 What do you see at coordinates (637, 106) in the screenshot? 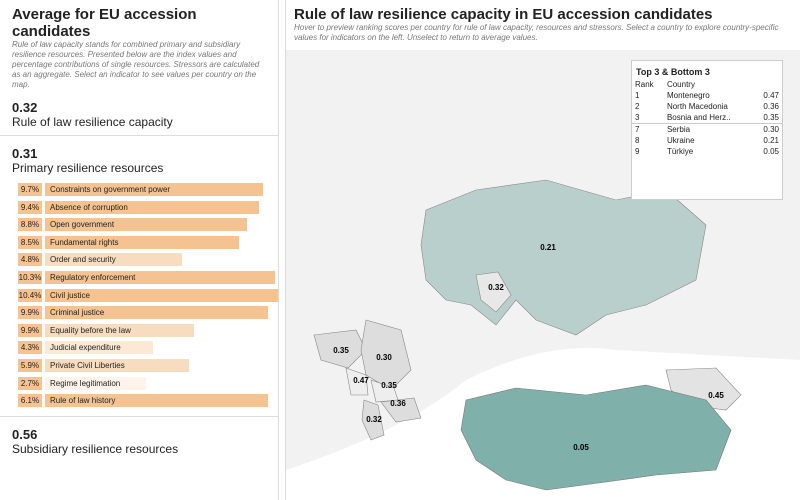
I see `rank: 2` at bounding box center [637, 106].